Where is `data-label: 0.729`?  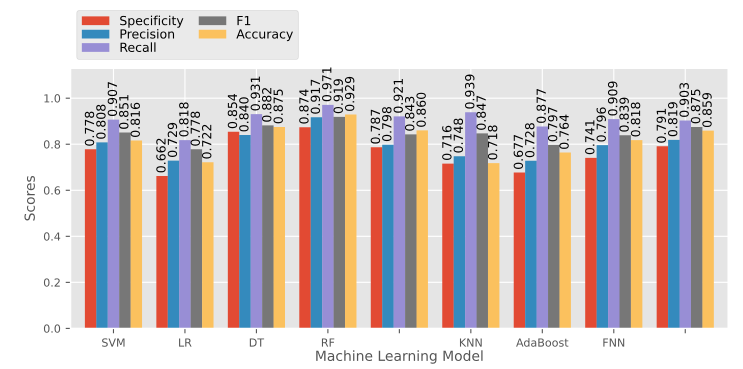
data-label: 0.729 is located at coordinates (173, 139).